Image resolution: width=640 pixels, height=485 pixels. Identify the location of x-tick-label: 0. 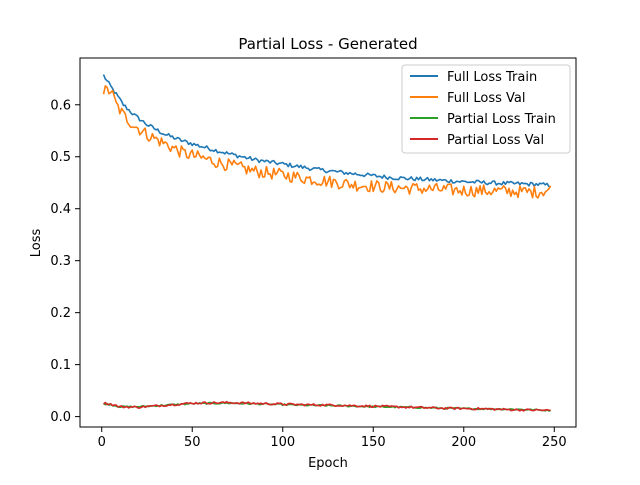
(102, 442).